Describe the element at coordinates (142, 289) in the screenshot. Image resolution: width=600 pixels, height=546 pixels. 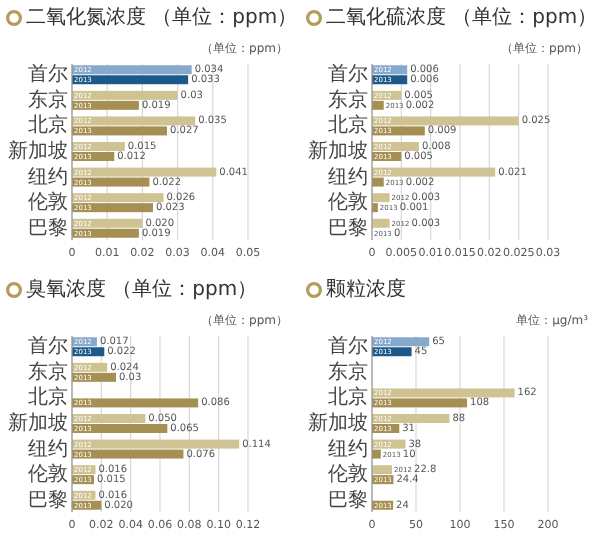
I see `chart-title: 臭氧浓度 （单位：ppm）` at that location.